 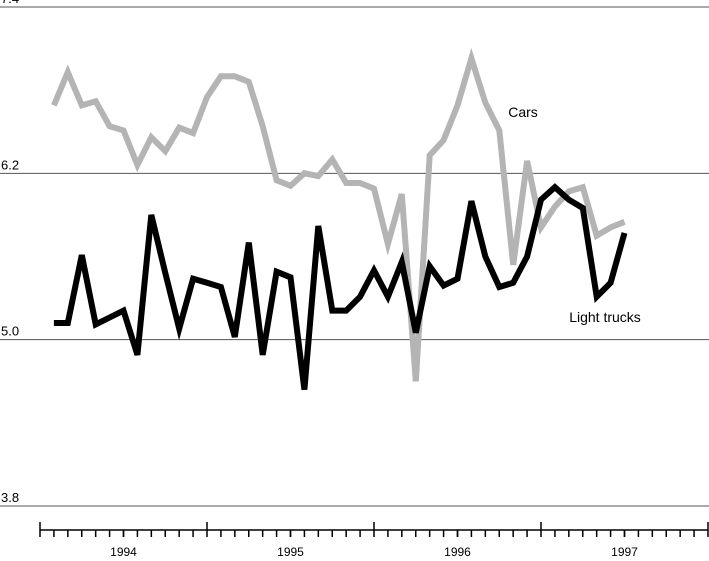 What do you see at coordinates (605, 317) in the screenshot?
I see `series-label: Light trucks` at bounding box center [605, 317].